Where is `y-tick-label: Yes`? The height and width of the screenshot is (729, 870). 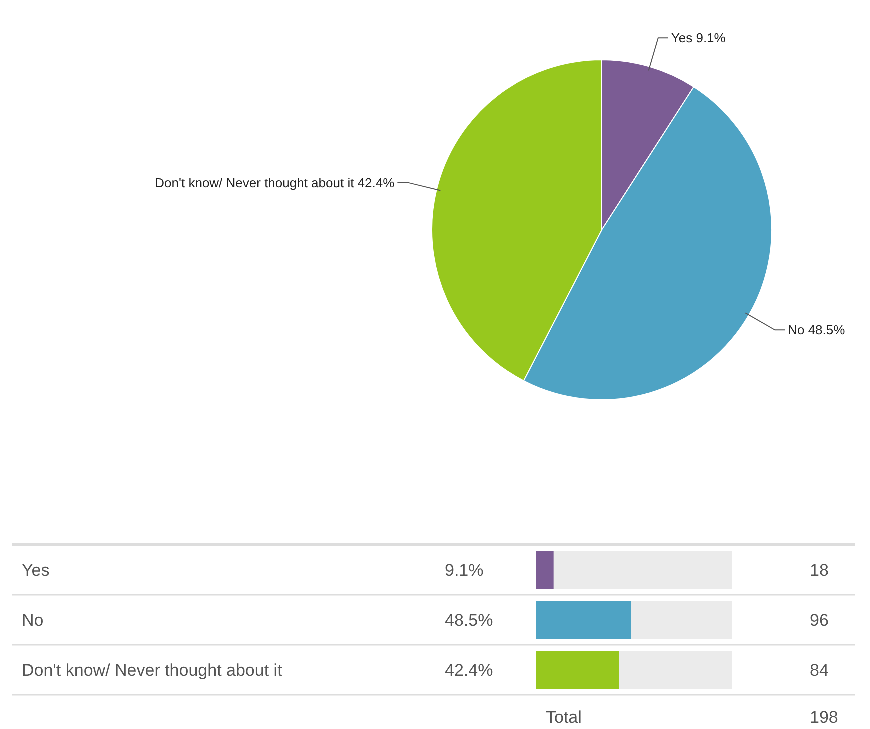 y-tick-label: Yes is located at coordinates (36, 570).